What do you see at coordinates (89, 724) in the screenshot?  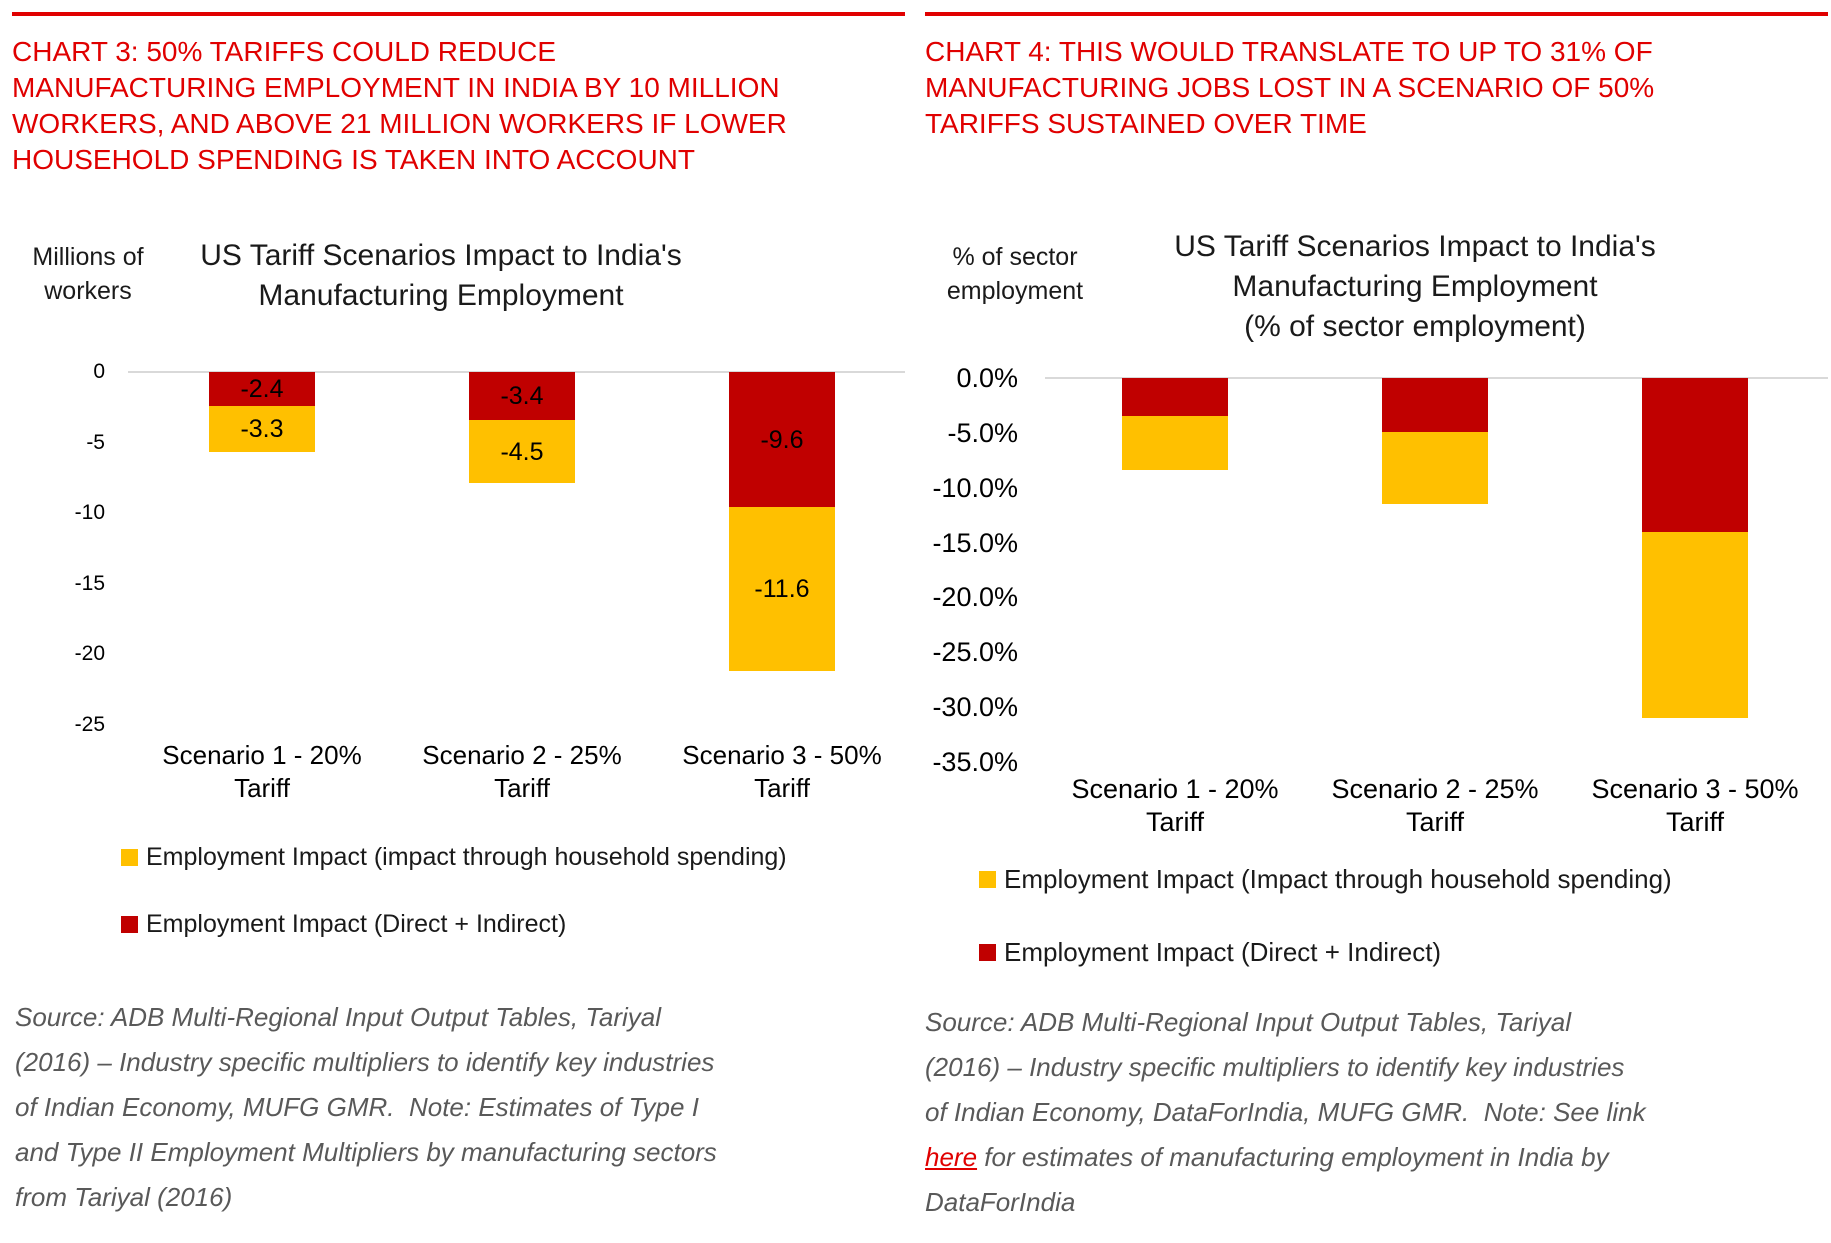 I see `chart3-y-tick-label: -25` at bounding box center [89, 724].